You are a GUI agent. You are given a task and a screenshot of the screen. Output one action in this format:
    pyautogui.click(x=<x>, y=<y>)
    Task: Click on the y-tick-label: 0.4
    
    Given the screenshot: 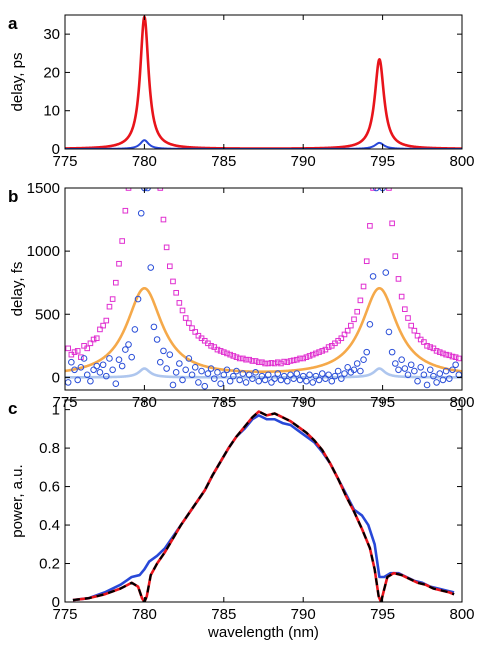 What is the action you would take?
    pyautogui.click(x=49, y=525)
    